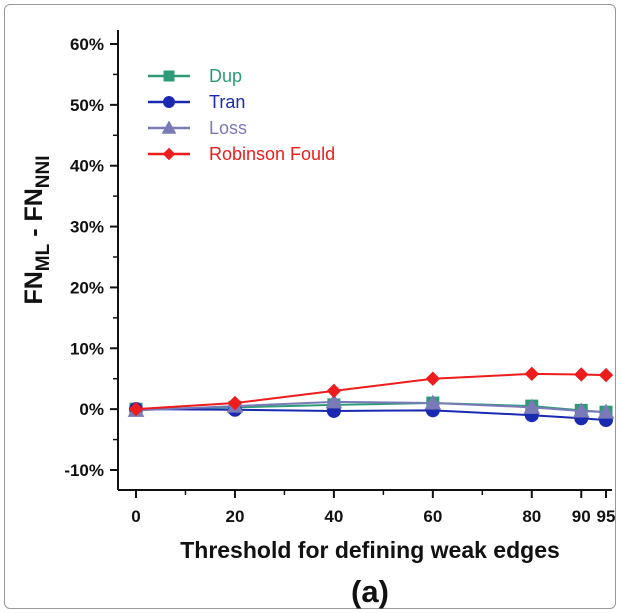 The image size is (621, 613). What do you see at coordinates (234, 516) in the screenshot?
I see `x-tick-label: 20` at bounding box center [234, 516].